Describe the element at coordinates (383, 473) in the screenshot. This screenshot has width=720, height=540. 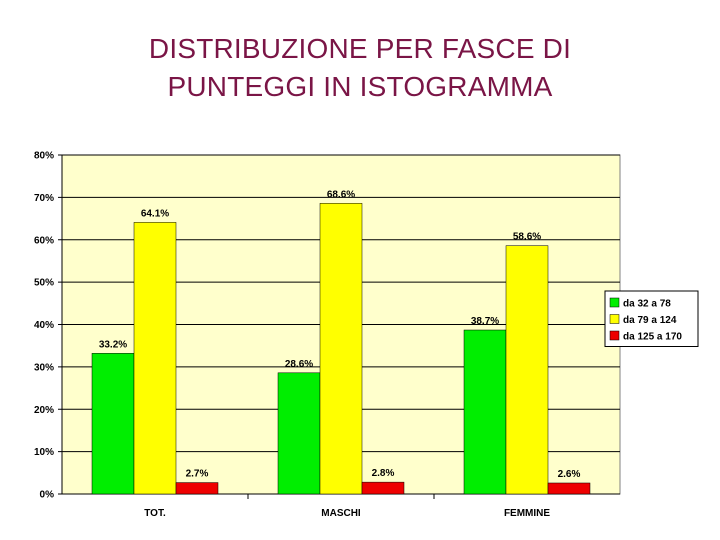
I see `data-label: 2.8%` at that location.